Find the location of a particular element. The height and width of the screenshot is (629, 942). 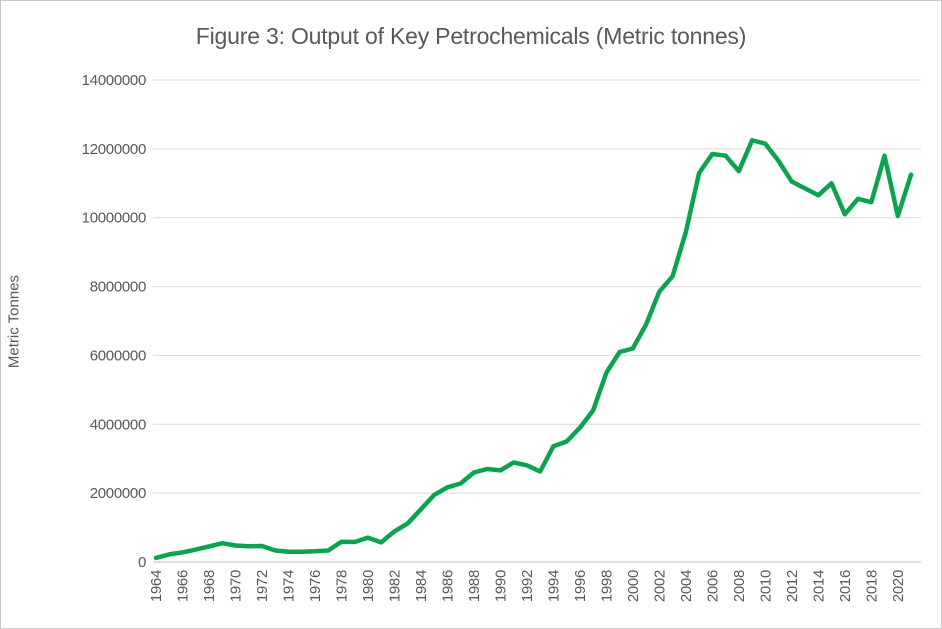

x-tick-label: 1974 is located at coordinates (288, 586).